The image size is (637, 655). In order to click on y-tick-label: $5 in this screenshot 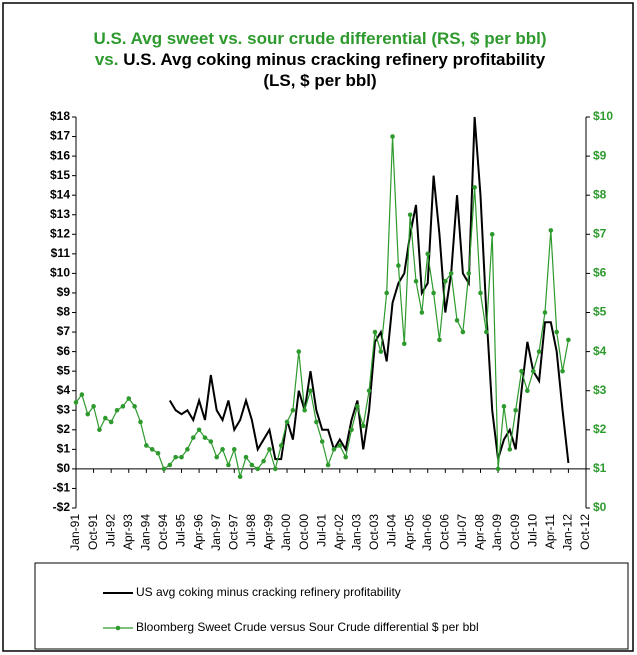, I will do `click(64, 370)`.